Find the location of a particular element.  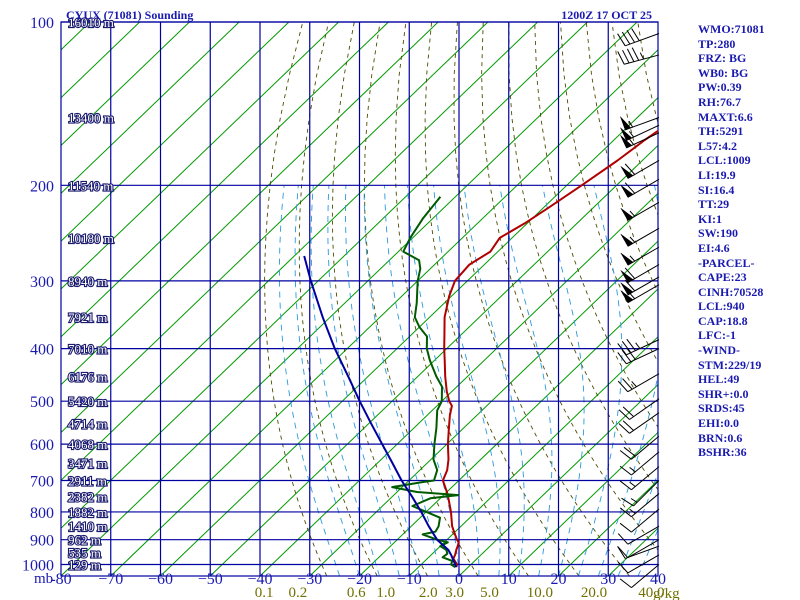

index-value: TH:5291 is located at coordinates (721, 131).